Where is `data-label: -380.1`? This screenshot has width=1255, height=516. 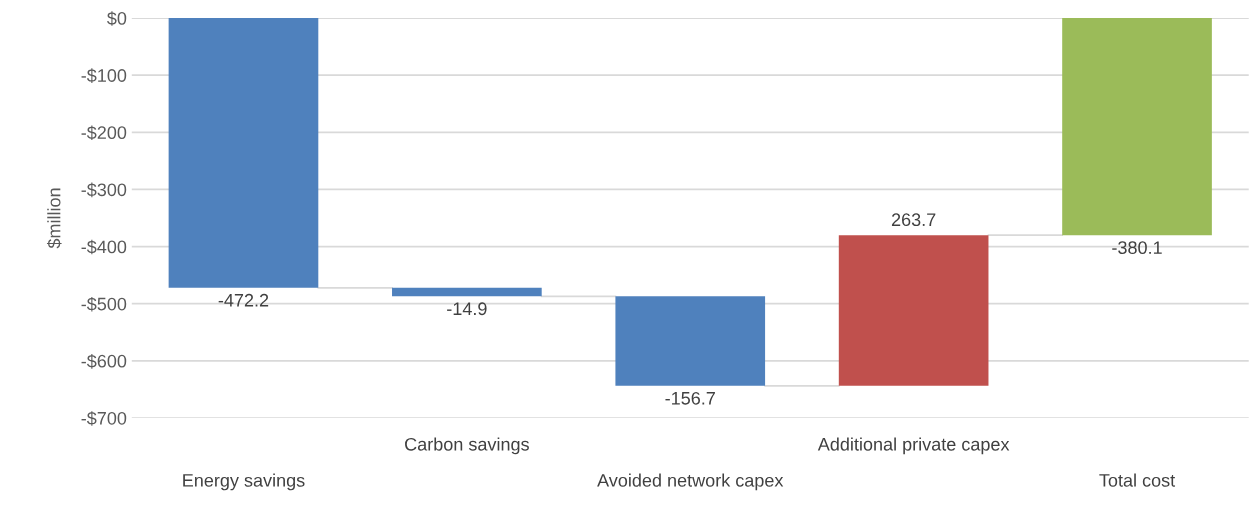 data-label: -380.1 is located at coordinates (1137, 248).